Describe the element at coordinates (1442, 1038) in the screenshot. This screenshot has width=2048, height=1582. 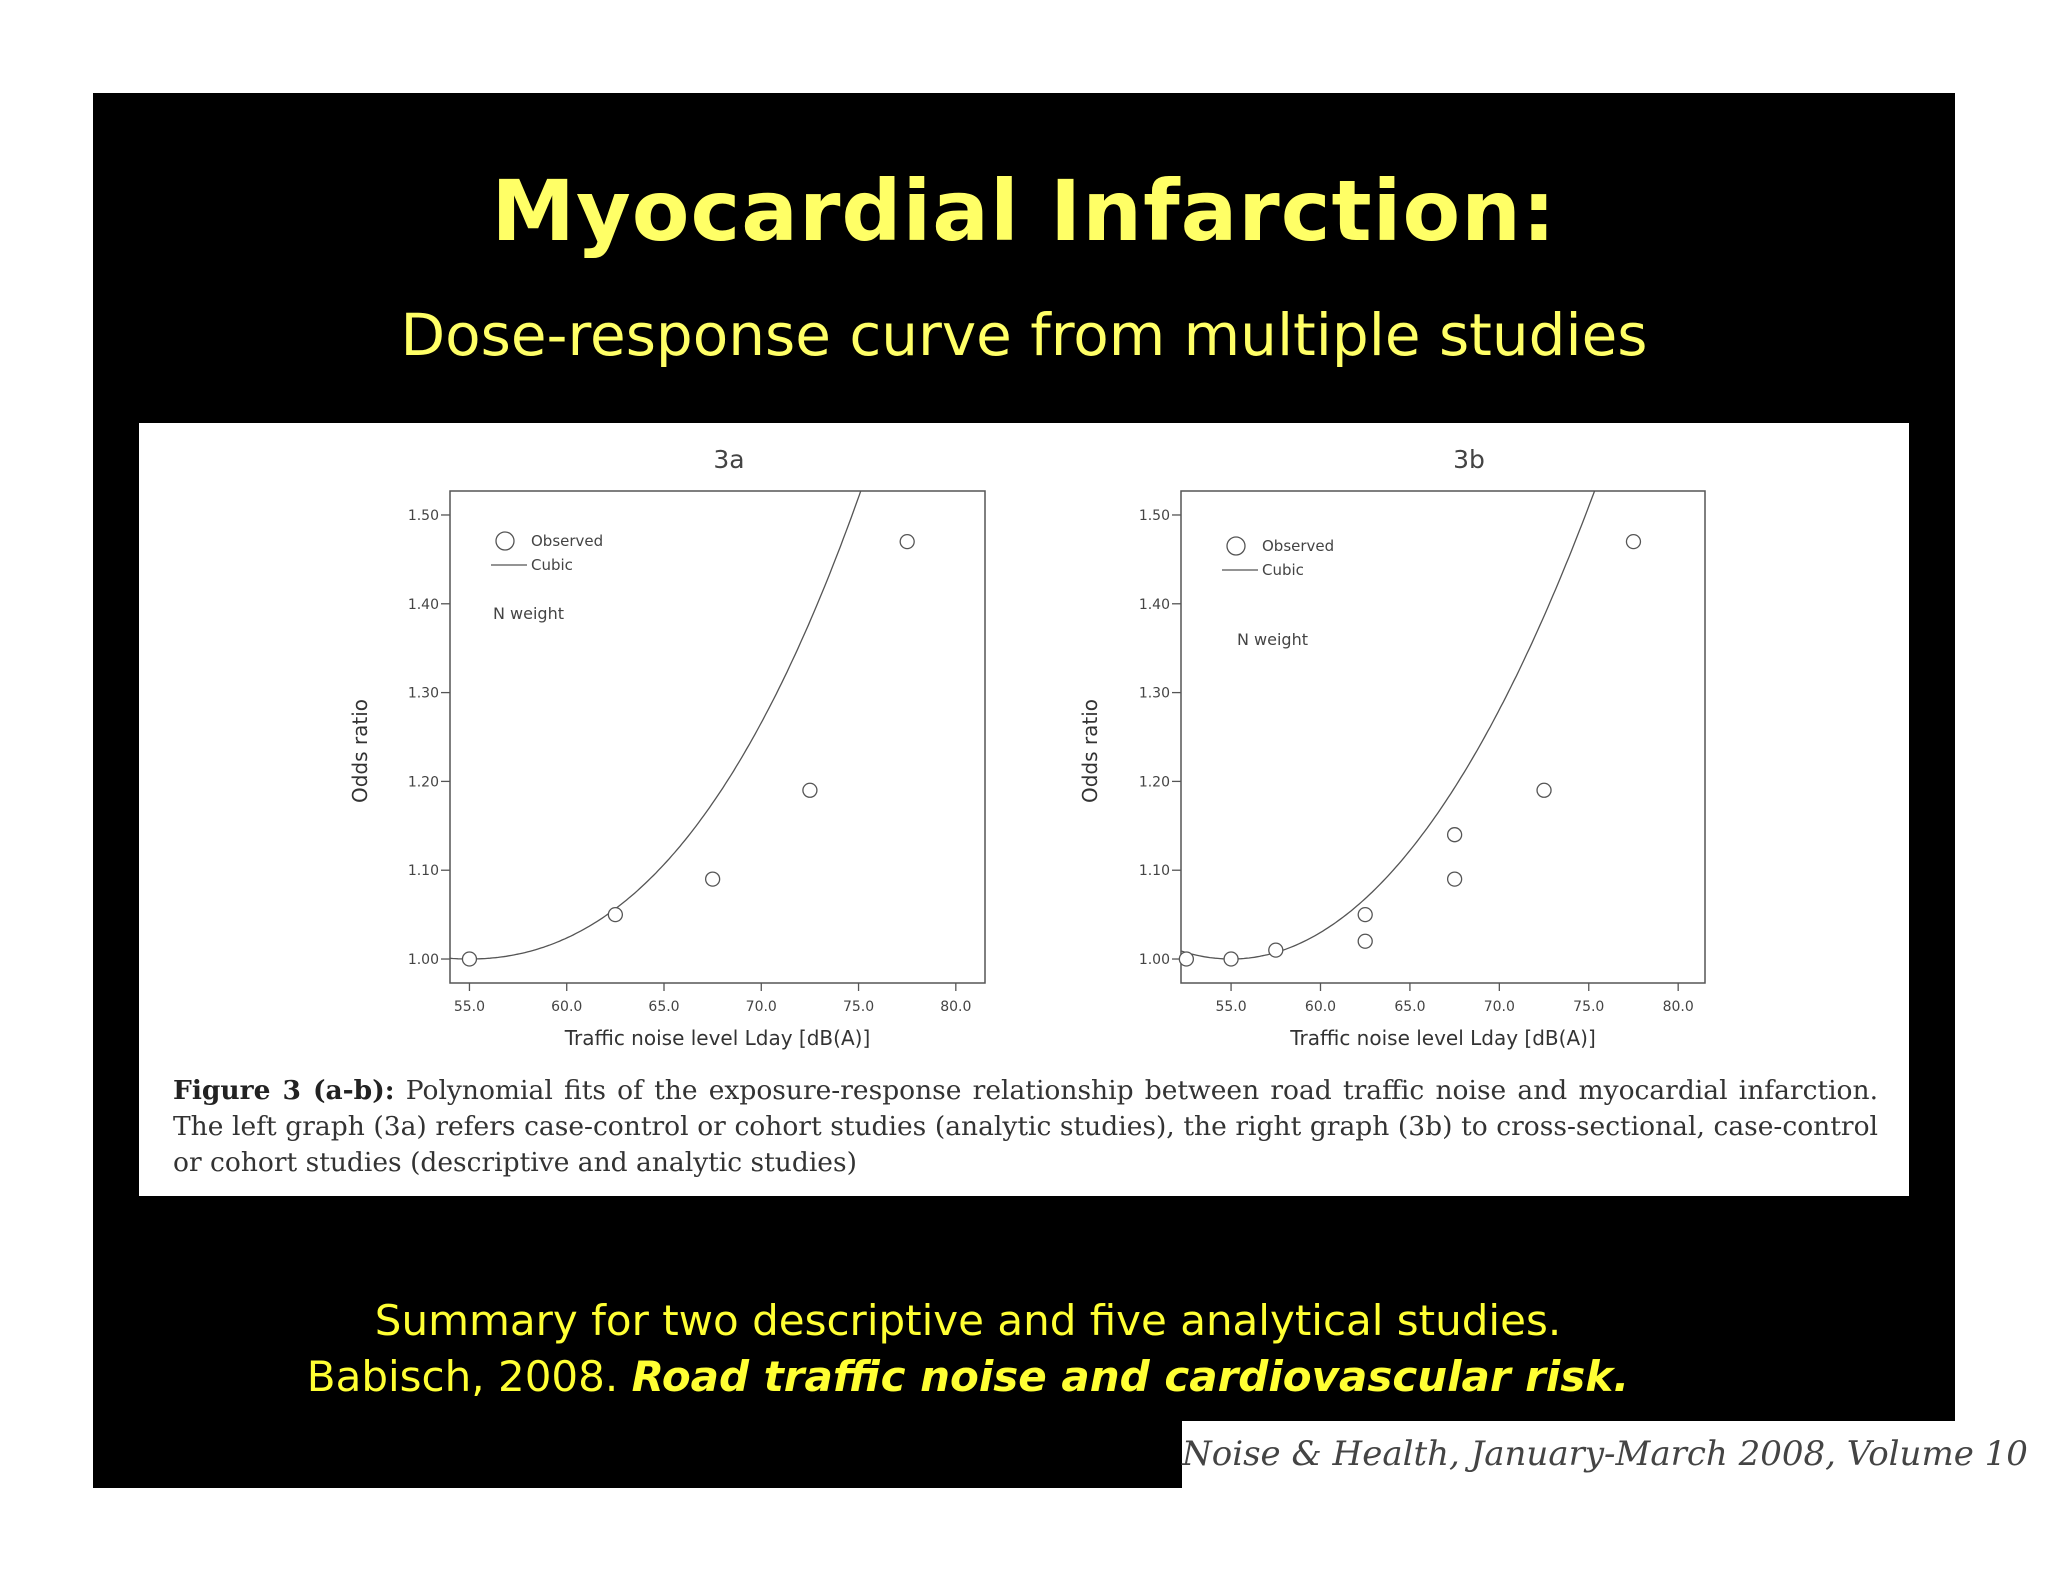
I see `x-axis-label-2: Traffic noise level Lday [dB(A)]` at that location.